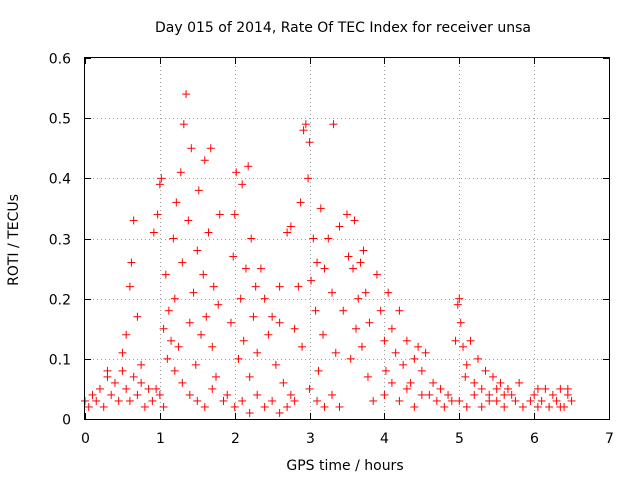  Describe the element at coordinates (534, 439) in the screenshot. I see `x-tick-label: 6` at that location.